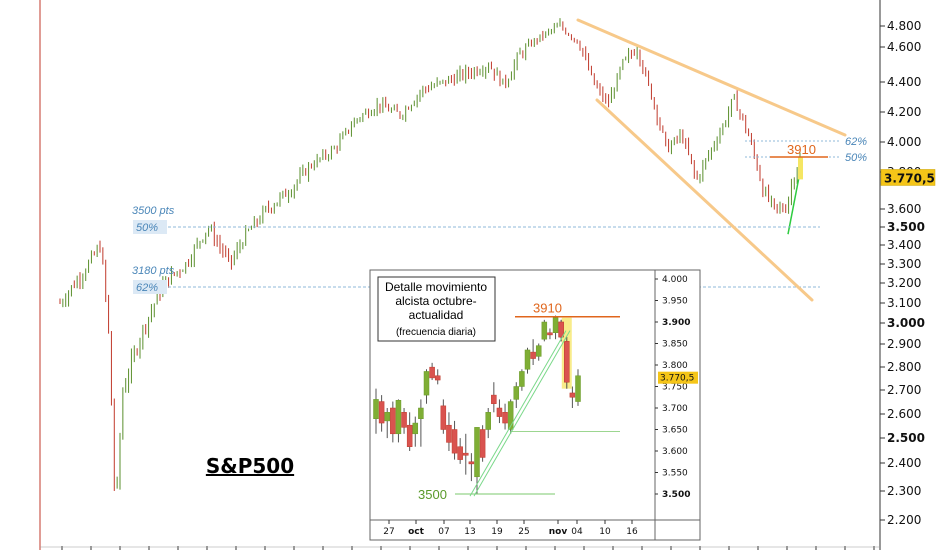  Describe the element at coordinates (904, 520) in the screenshot. I see `main-y-tick-label: 2.200` at that location.